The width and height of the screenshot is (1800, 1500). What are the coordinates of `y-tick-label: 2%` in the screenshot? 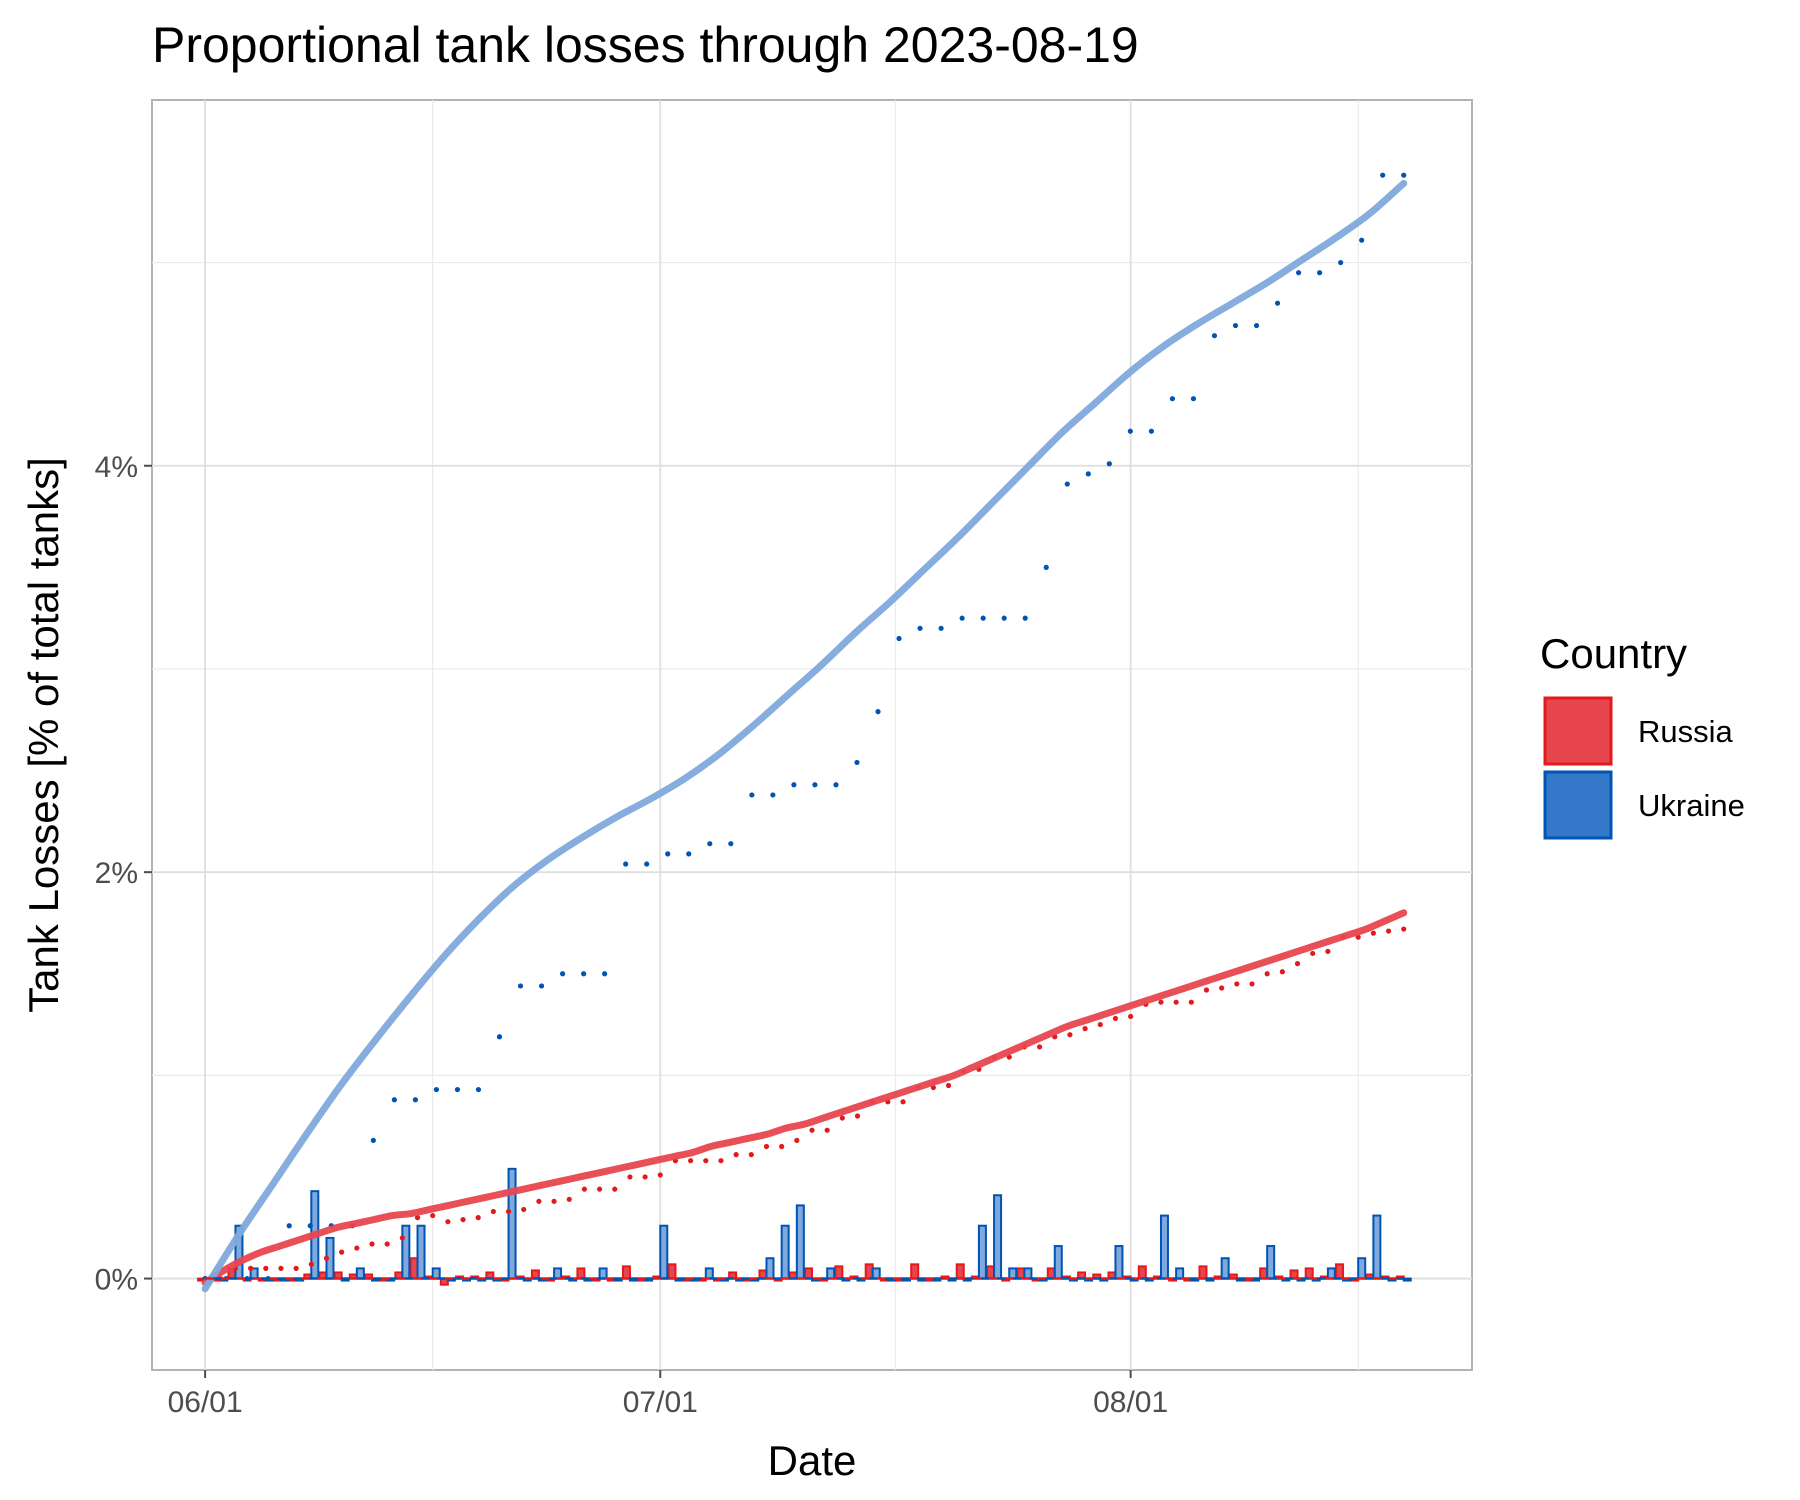 It's located at (116, 873).